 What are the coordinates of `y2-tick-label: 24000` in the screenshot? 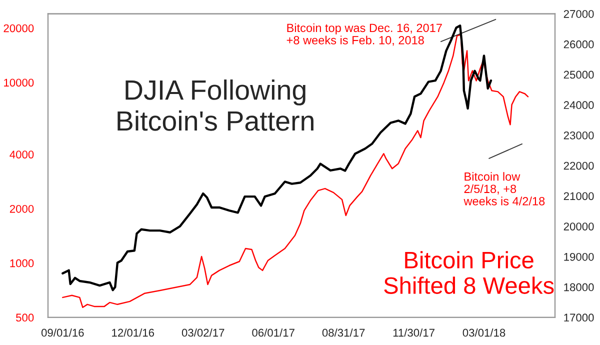 It's located at (579, 105).